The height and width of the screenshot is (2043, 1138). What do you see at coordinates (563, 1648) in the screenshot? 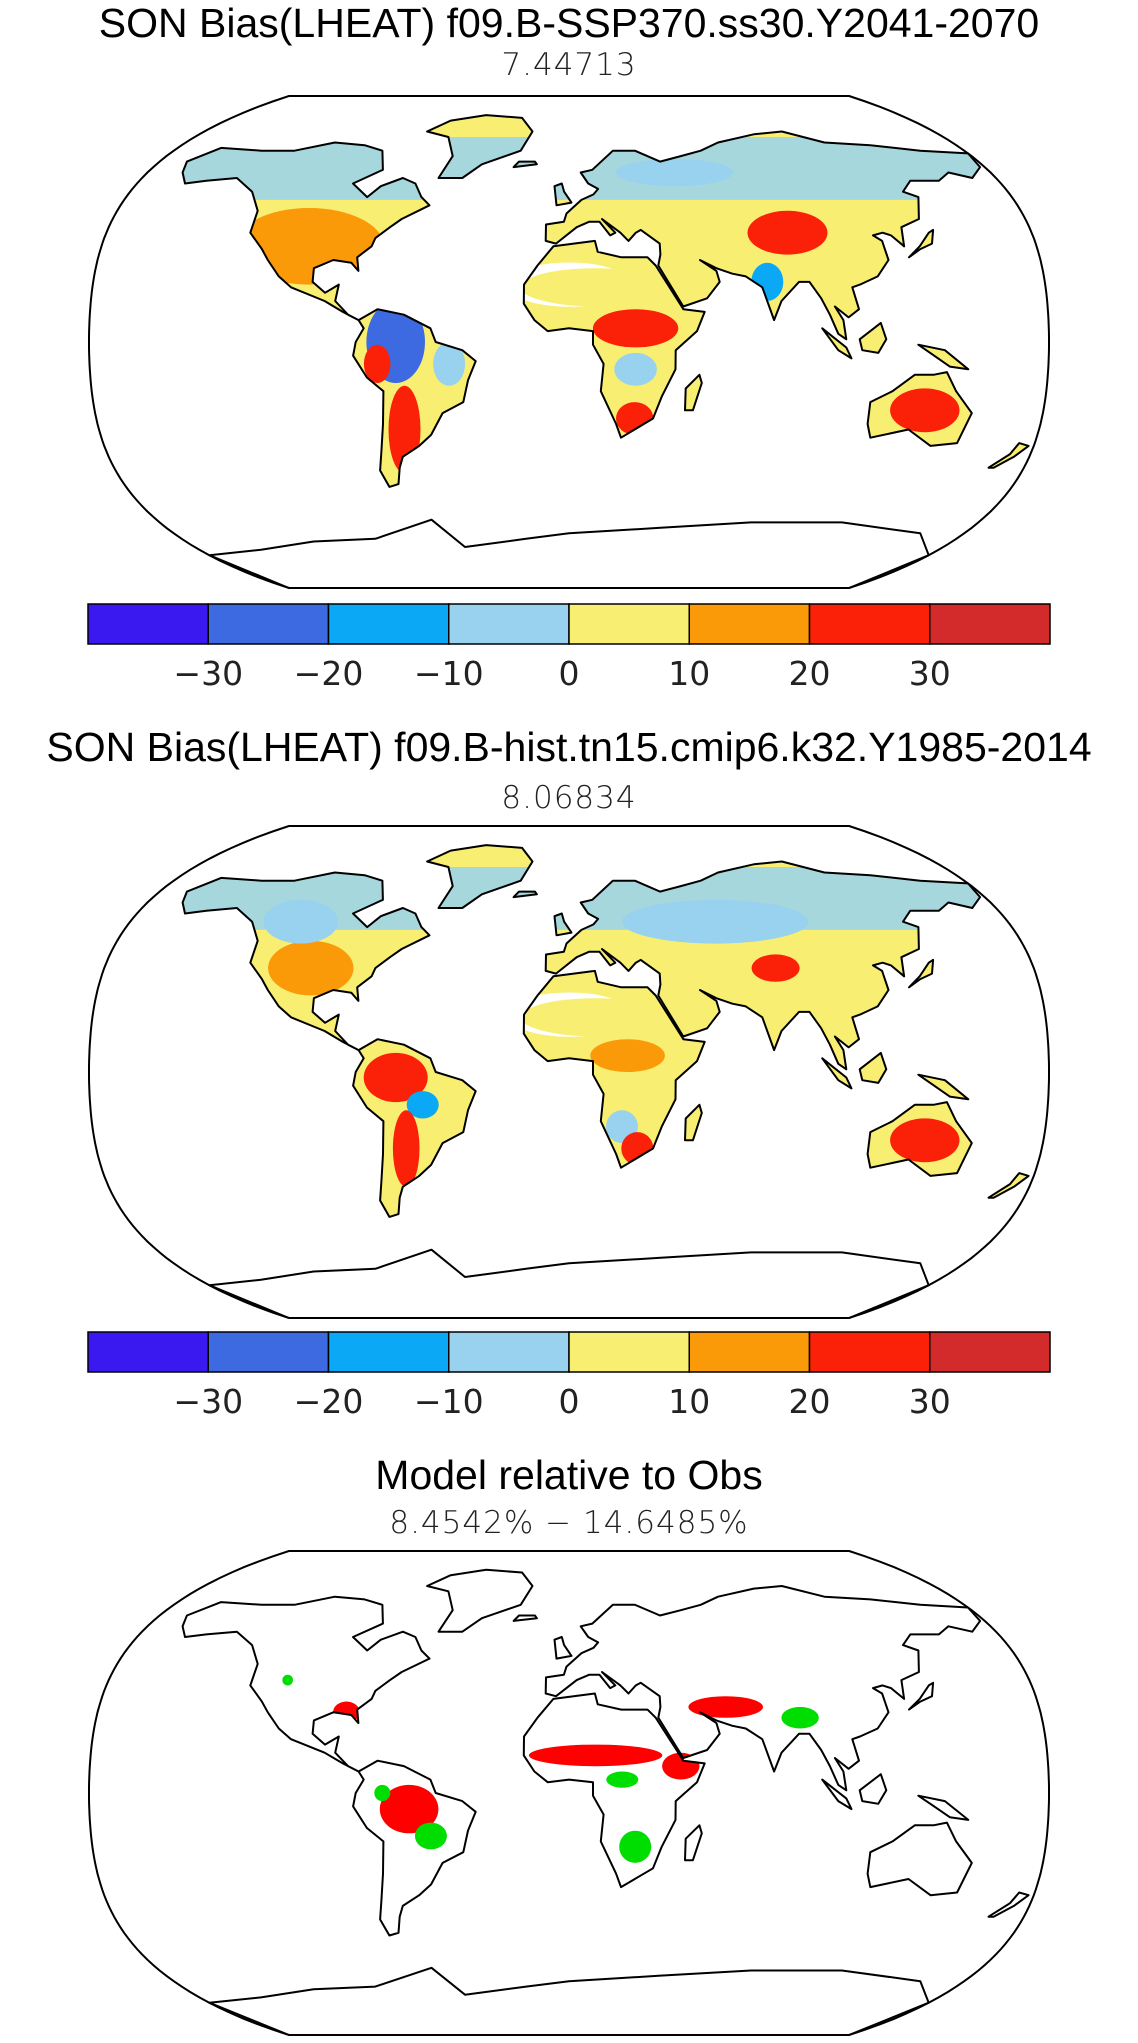
I see `coastline-great-britain` at bounding box center [563, 1648].